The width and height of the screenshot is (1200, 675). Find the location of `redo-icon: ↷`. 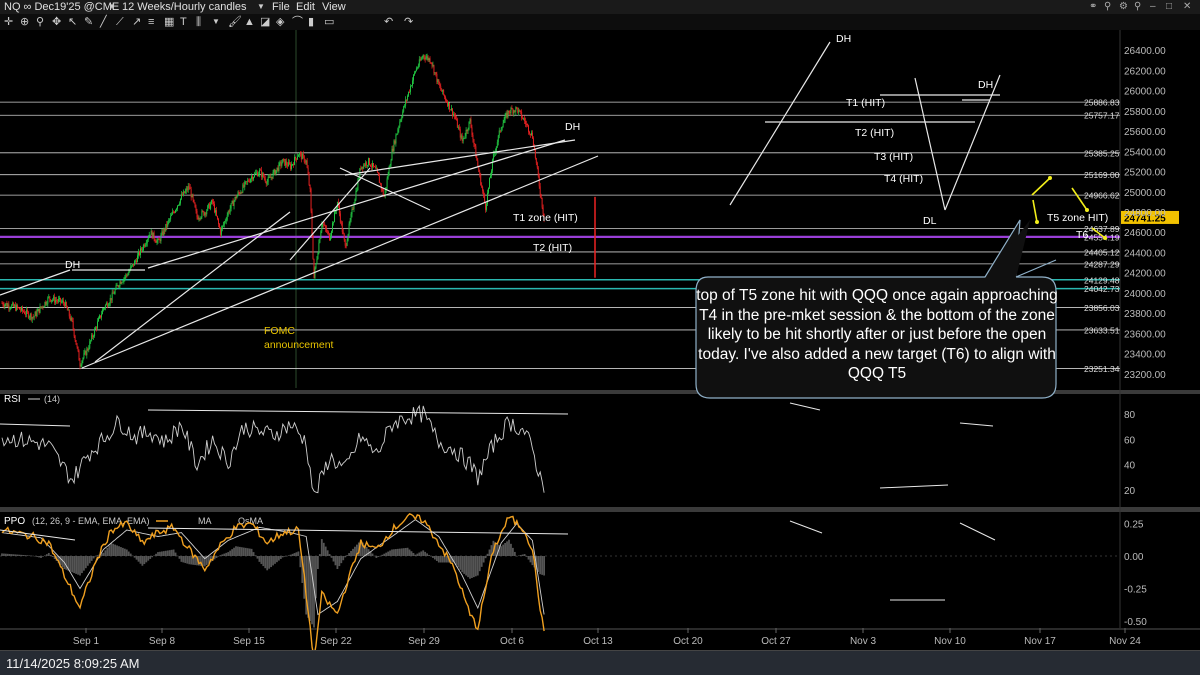

redo-icon: ↷ is located at coordinates (409, 22).